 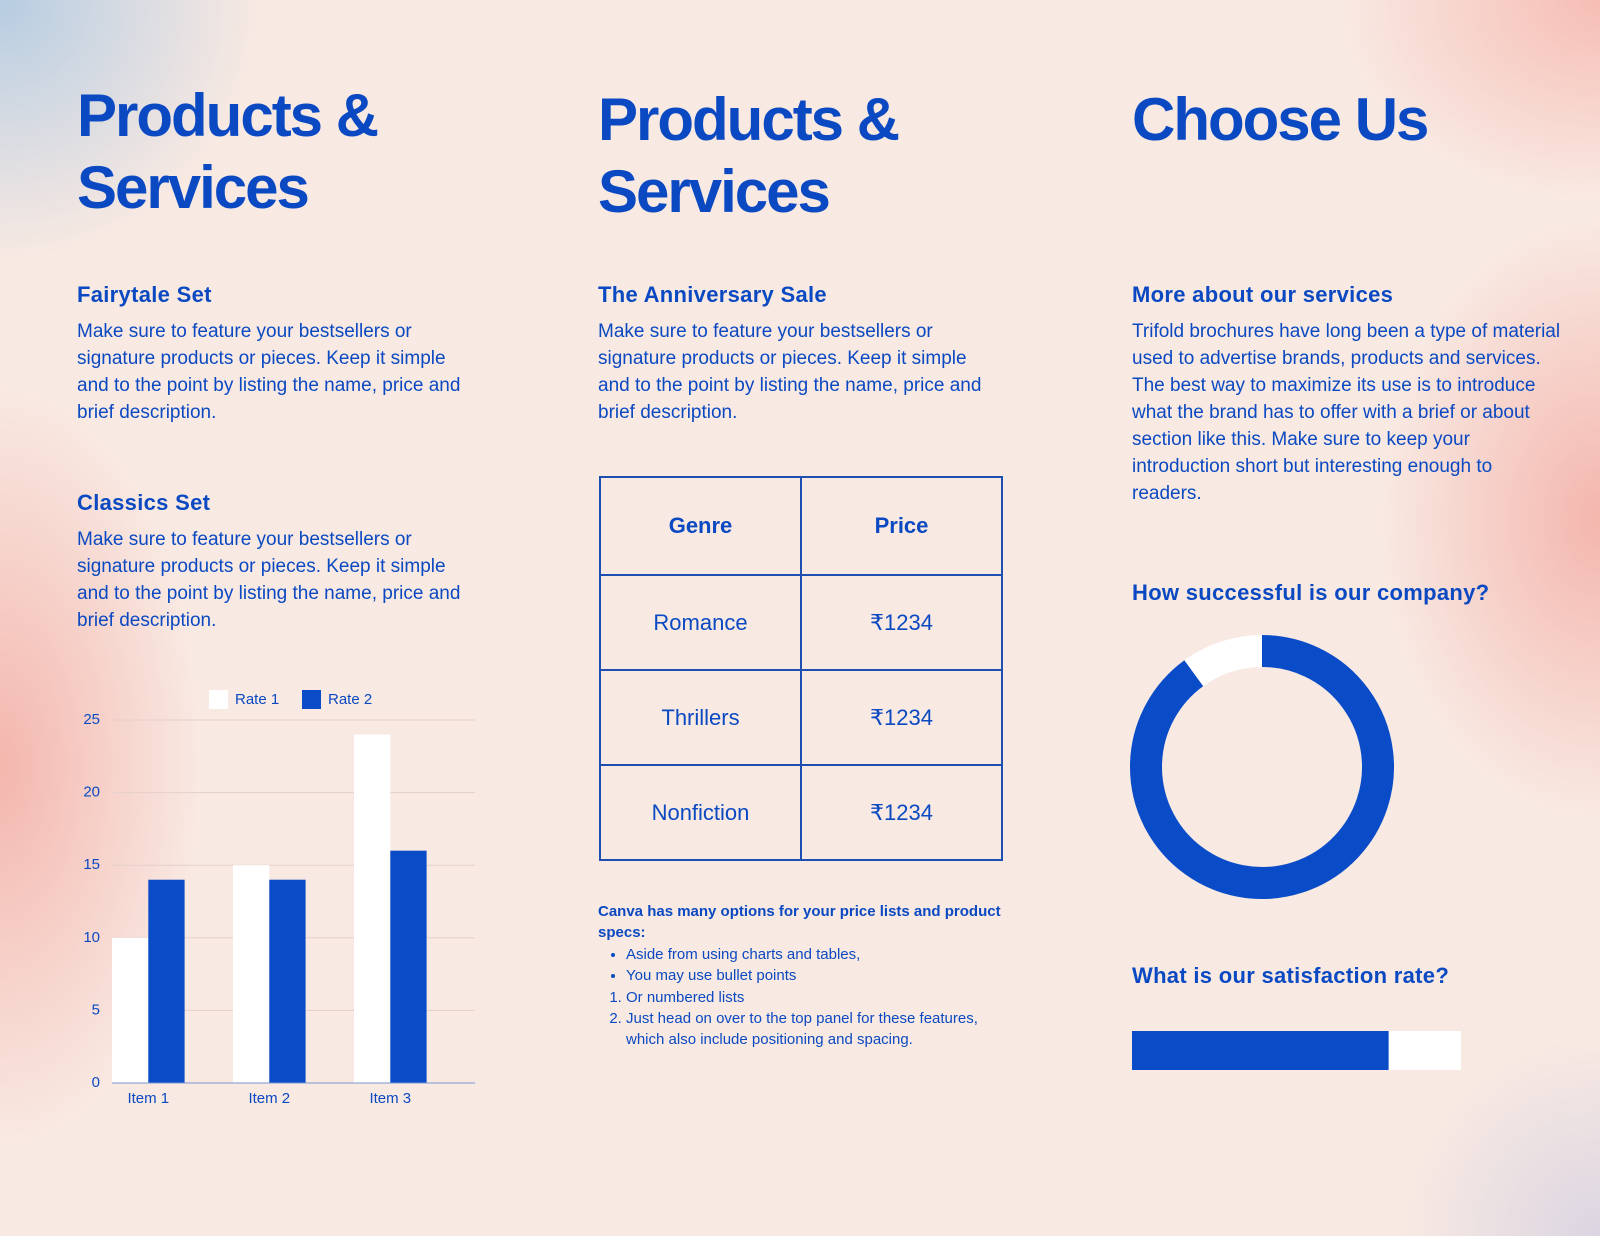 What do you see at coordinates (96, 1009) in the screenshot?
I see `y-tick-label: 5` at bounding box center [96, 1009].